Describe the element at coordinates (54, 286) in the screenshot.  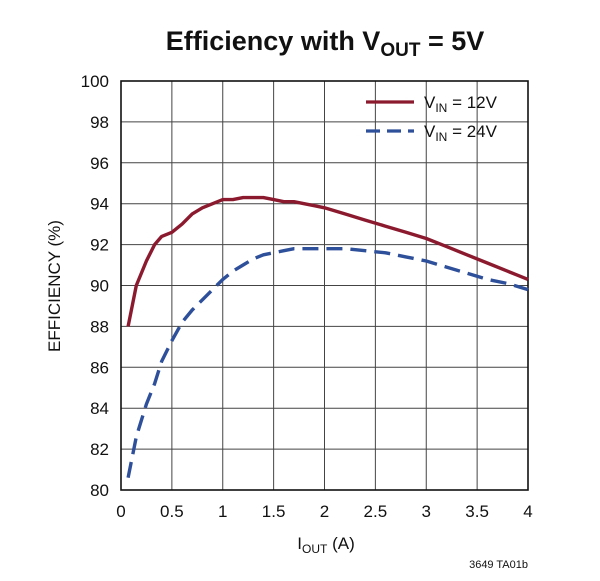
I see `y-axis-label: EFFICIENCY (%)` at that location.